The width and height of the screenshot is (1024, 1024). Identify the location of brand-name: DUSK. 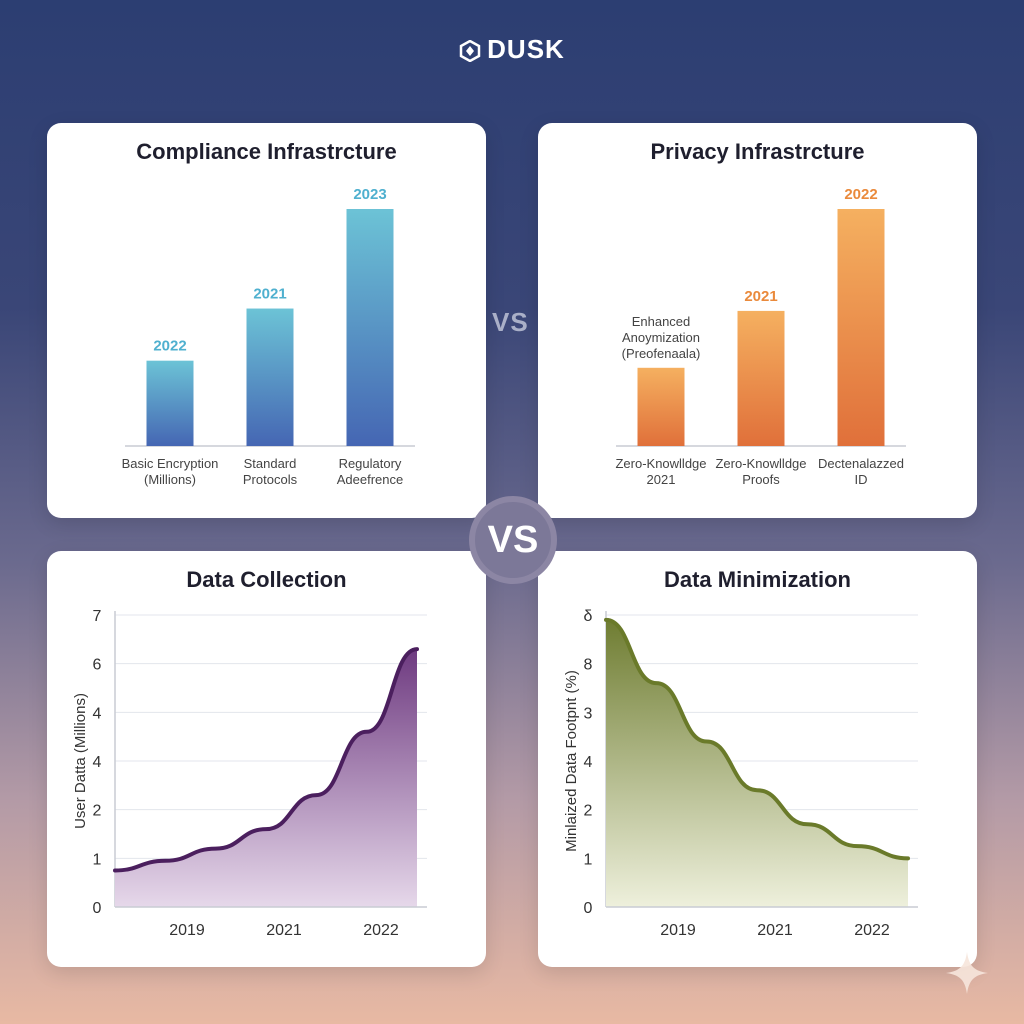
(526, 49).